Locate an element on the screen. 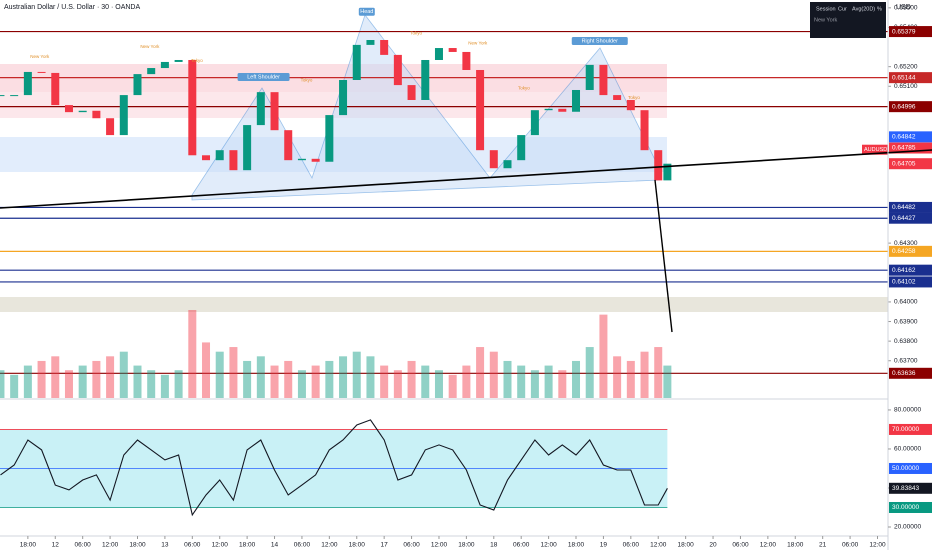 The width and height of the screenshot is (932, 550). level-label: 0.64102 is located at coordinates (904, 282).